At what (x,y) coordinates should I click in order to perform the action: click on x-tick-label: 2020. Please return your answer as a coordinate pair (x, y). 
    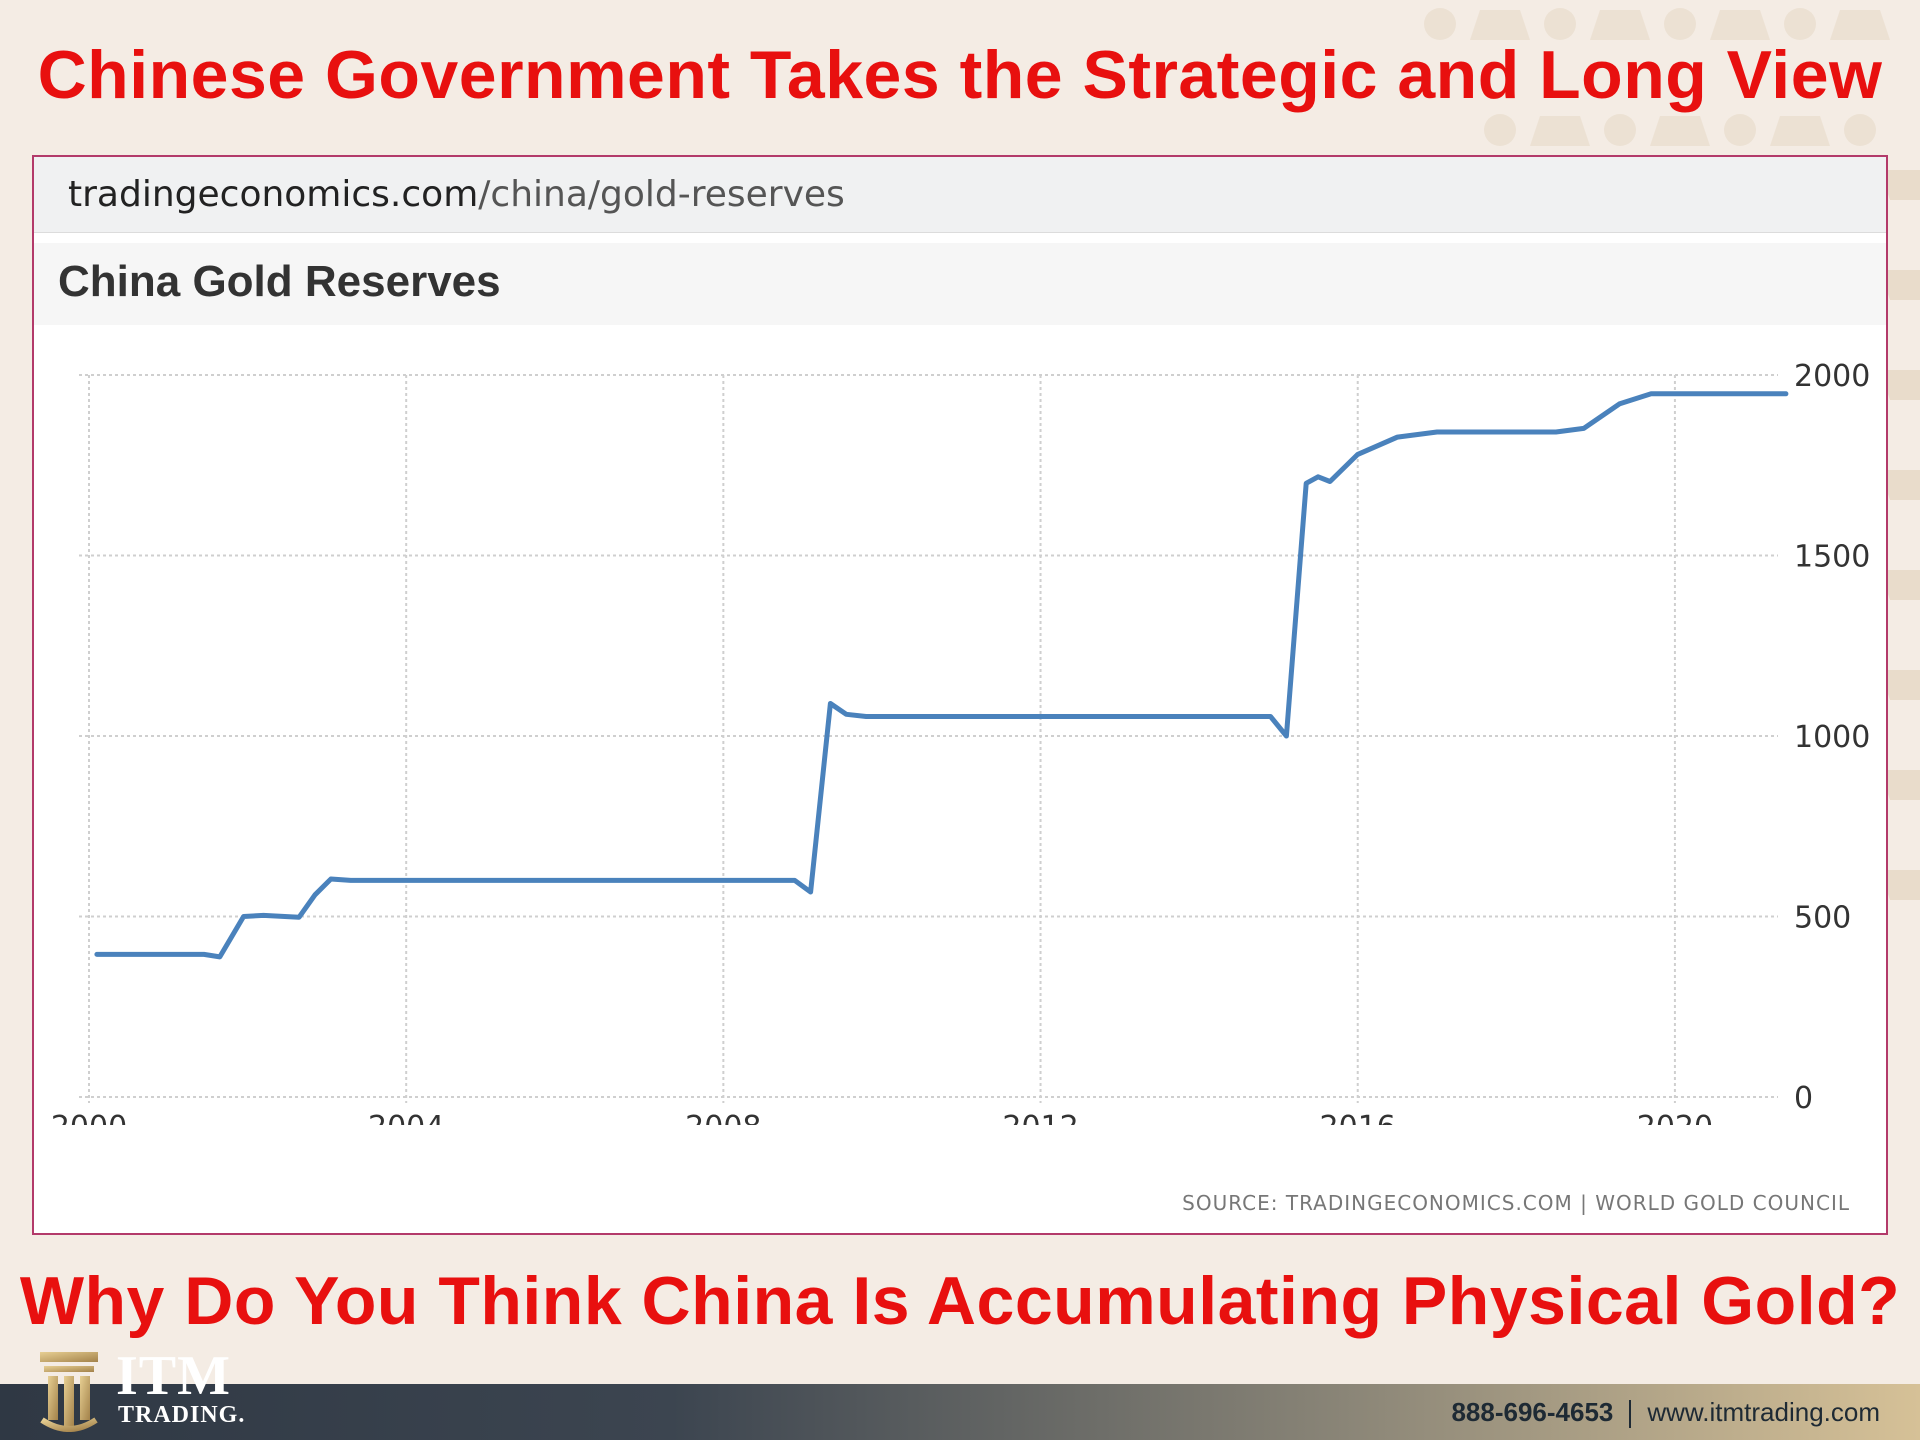
    Looking at the image, I should click on (1675, 1117).